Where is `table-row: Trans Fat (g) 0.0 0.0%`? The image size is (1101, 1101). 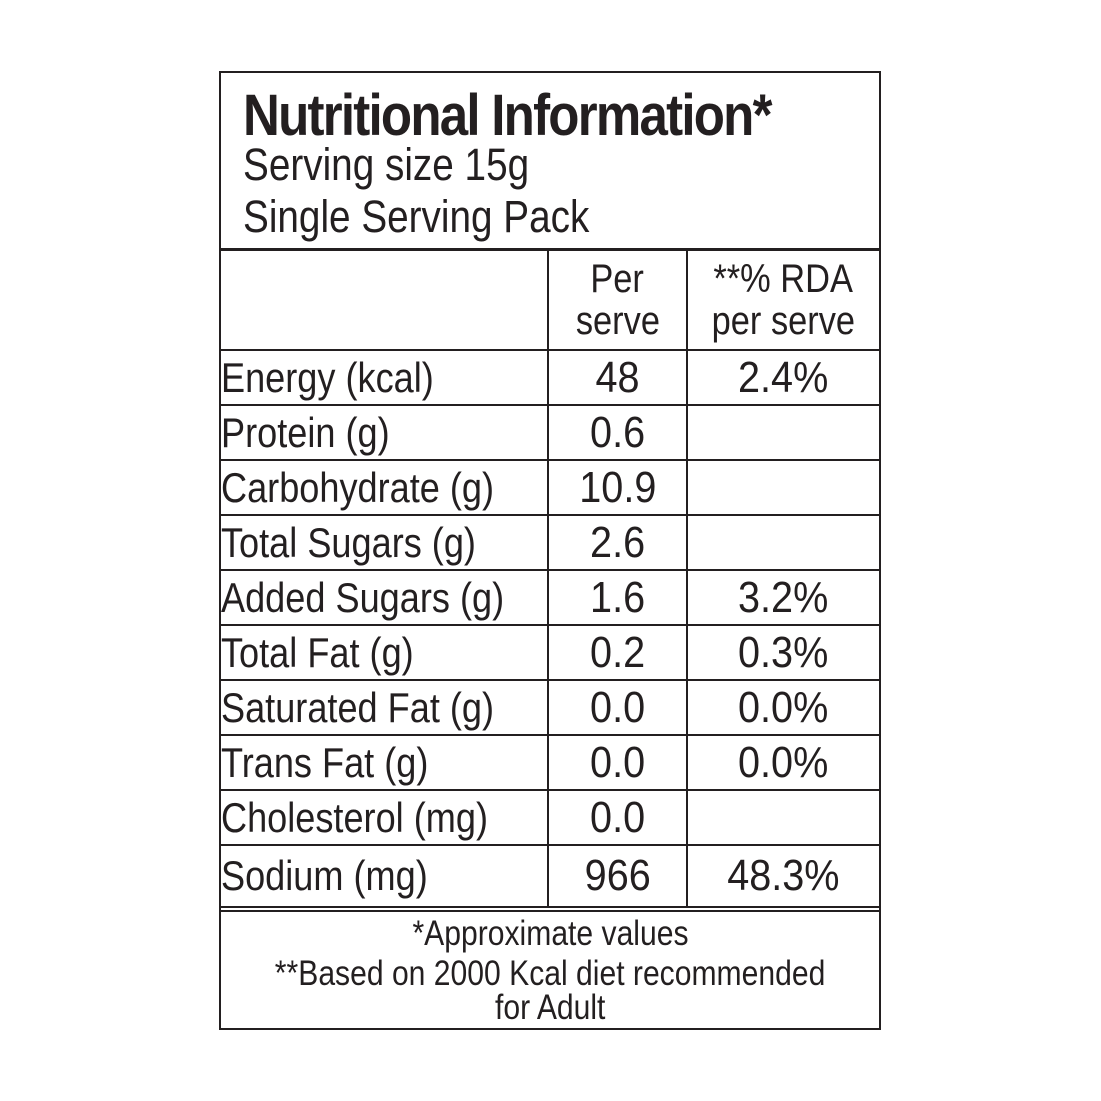 table-row: Trans Fat (g) 0.0 0.0% is located at coordinates (550, 762).